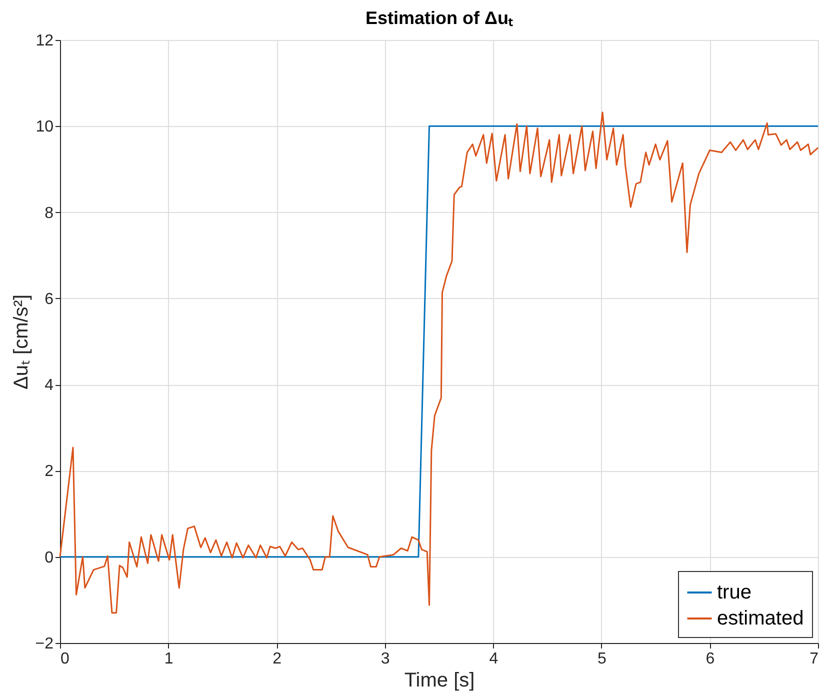 This screenshot has height=700, width=829. I want to click on chart-title: Estimation of Δuₜ, so click(440, 18).